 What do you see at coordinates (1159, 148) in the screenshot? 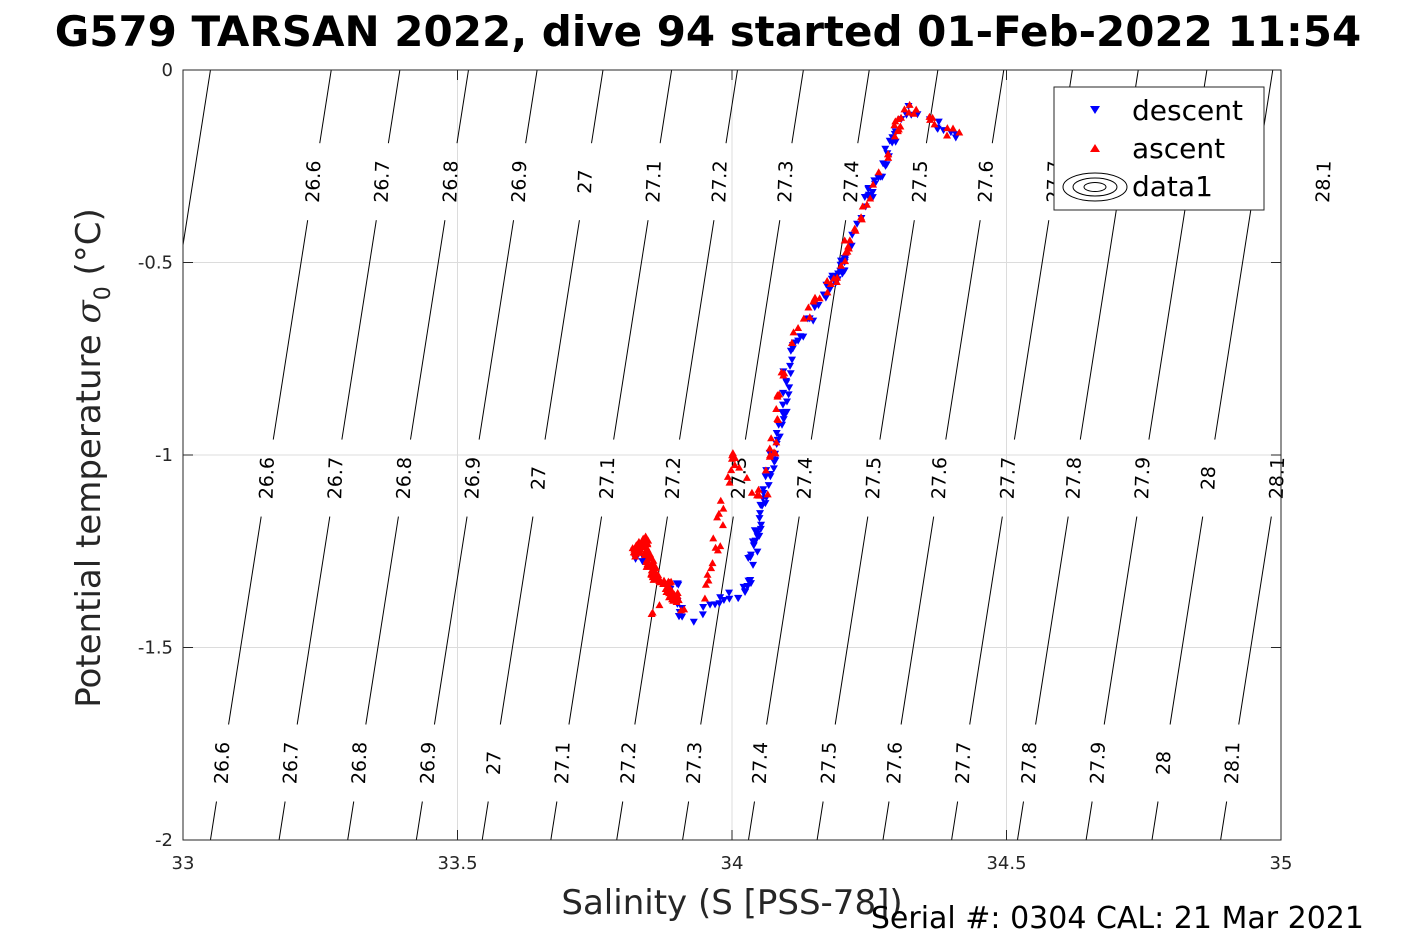
I see `legend: descent ascent data1` at bounding box center [1159, 148].